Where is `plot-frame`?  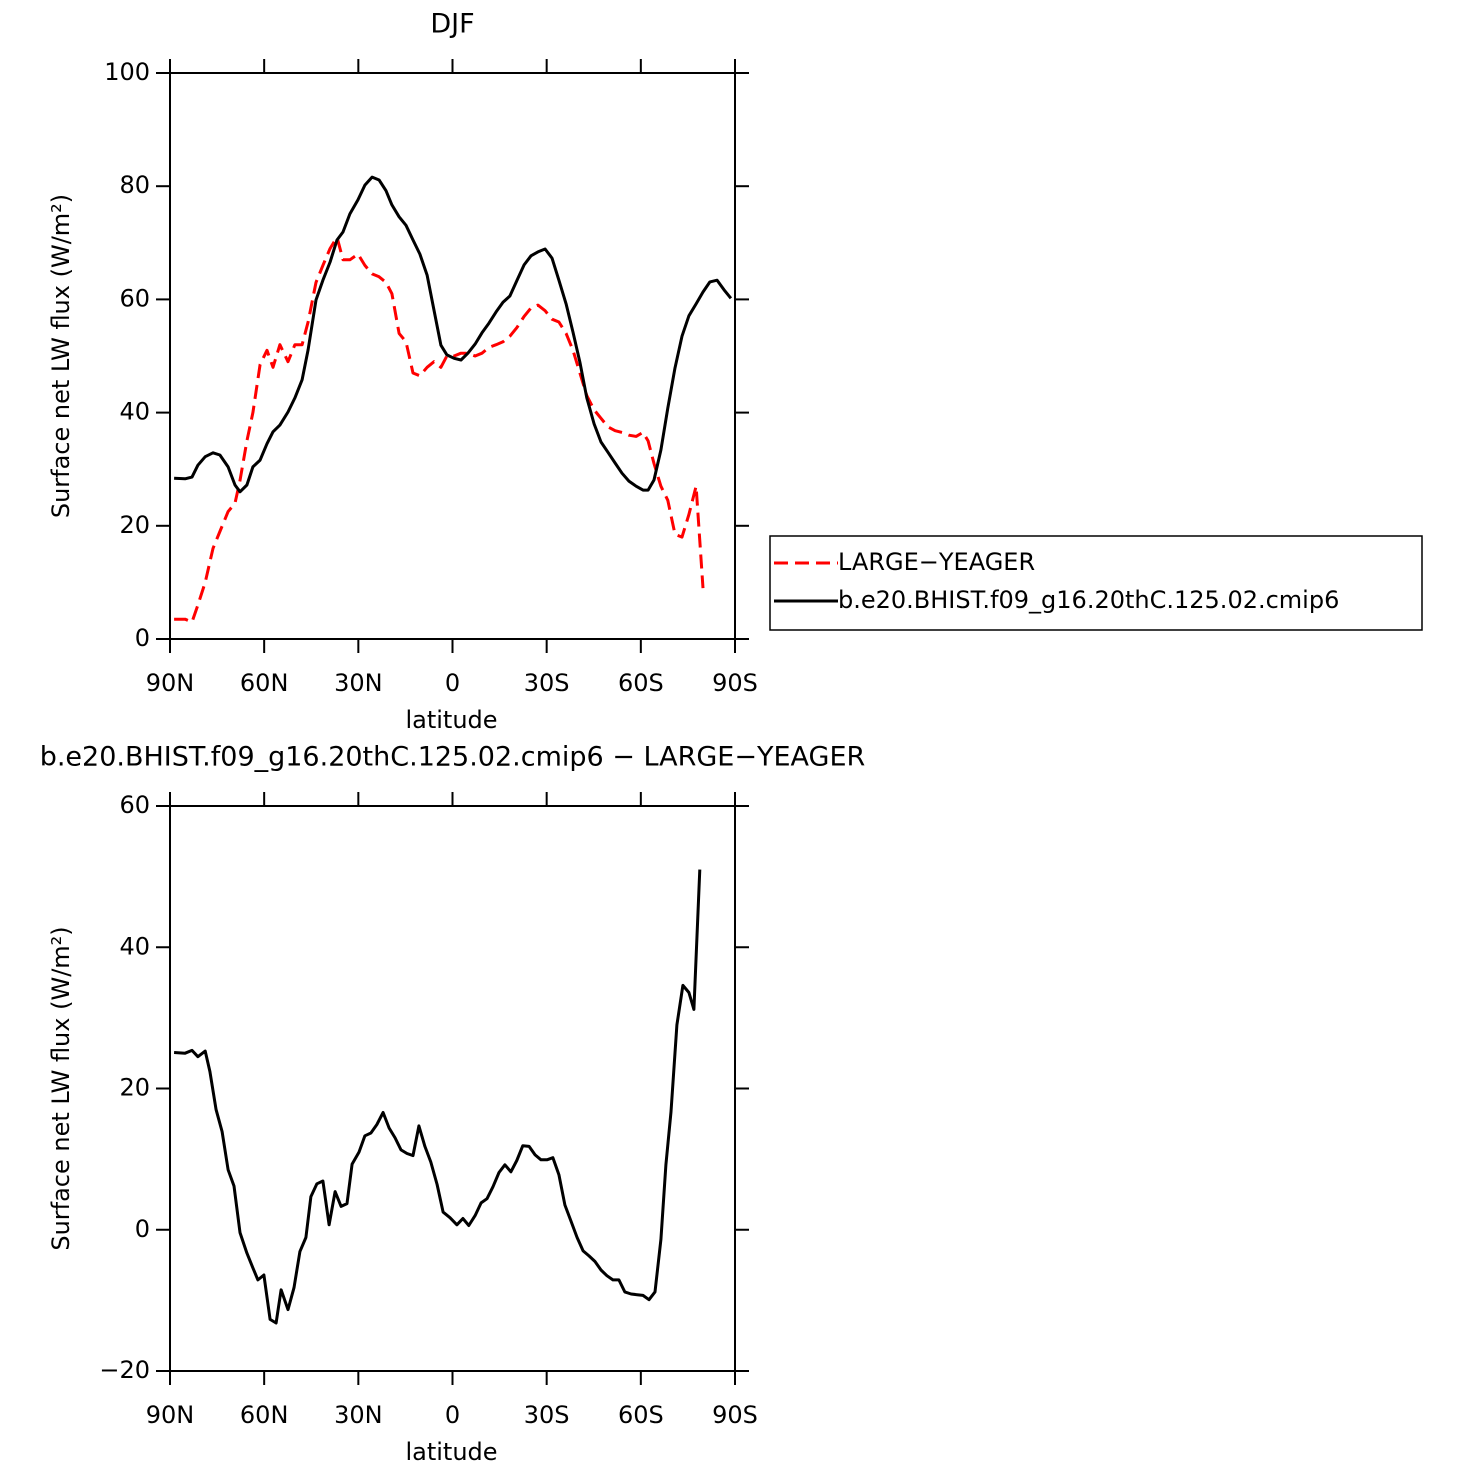
plot-frame is located at coordinates (452, 1088).